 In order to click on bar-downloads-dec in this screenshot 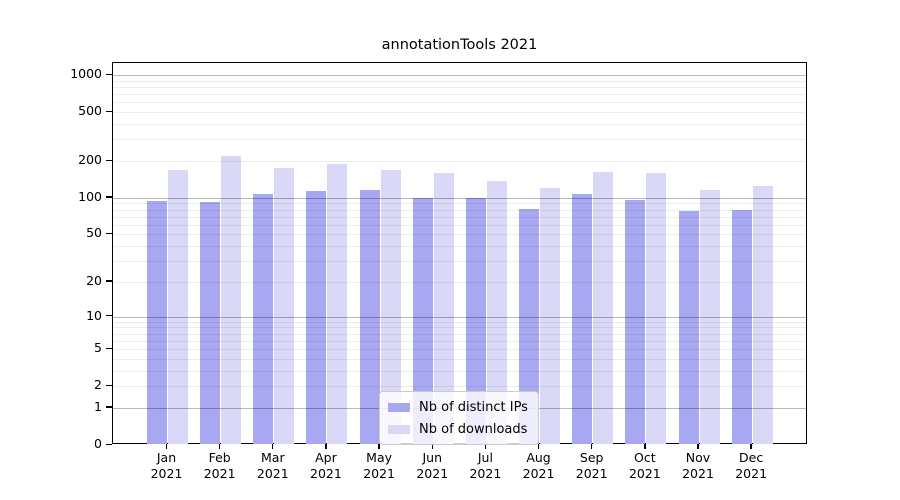, I will do `click(762, 315)`.